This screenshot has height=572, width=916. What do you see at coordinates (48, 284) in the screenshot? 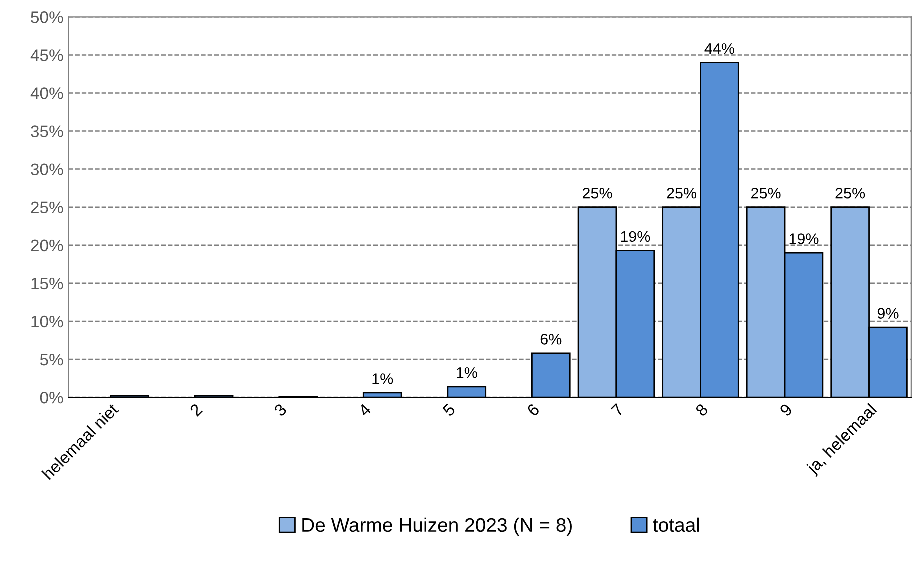
I see `y-tick-label: 15%` at bounding box center [48, 284].